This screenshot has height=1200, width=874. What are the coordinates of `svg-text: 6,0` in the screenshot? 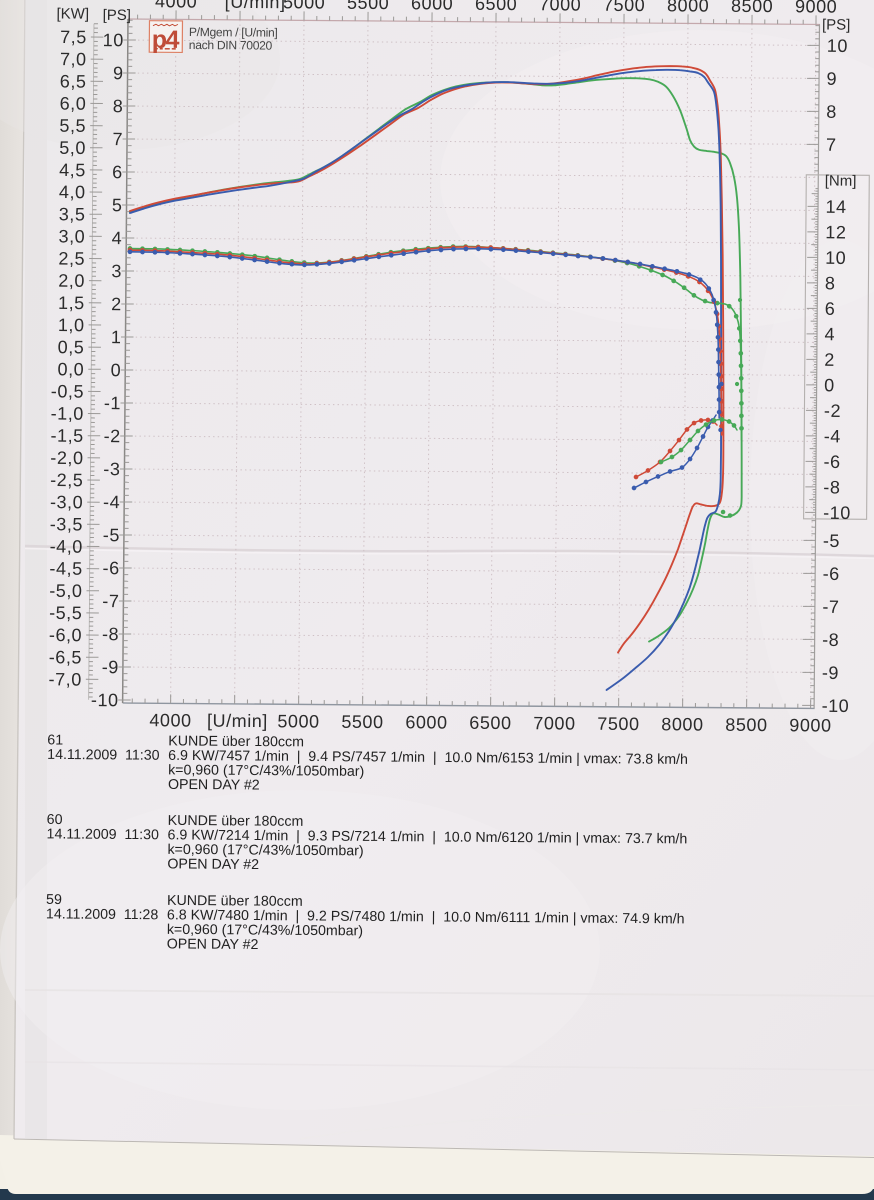 It's located at (73, 103).